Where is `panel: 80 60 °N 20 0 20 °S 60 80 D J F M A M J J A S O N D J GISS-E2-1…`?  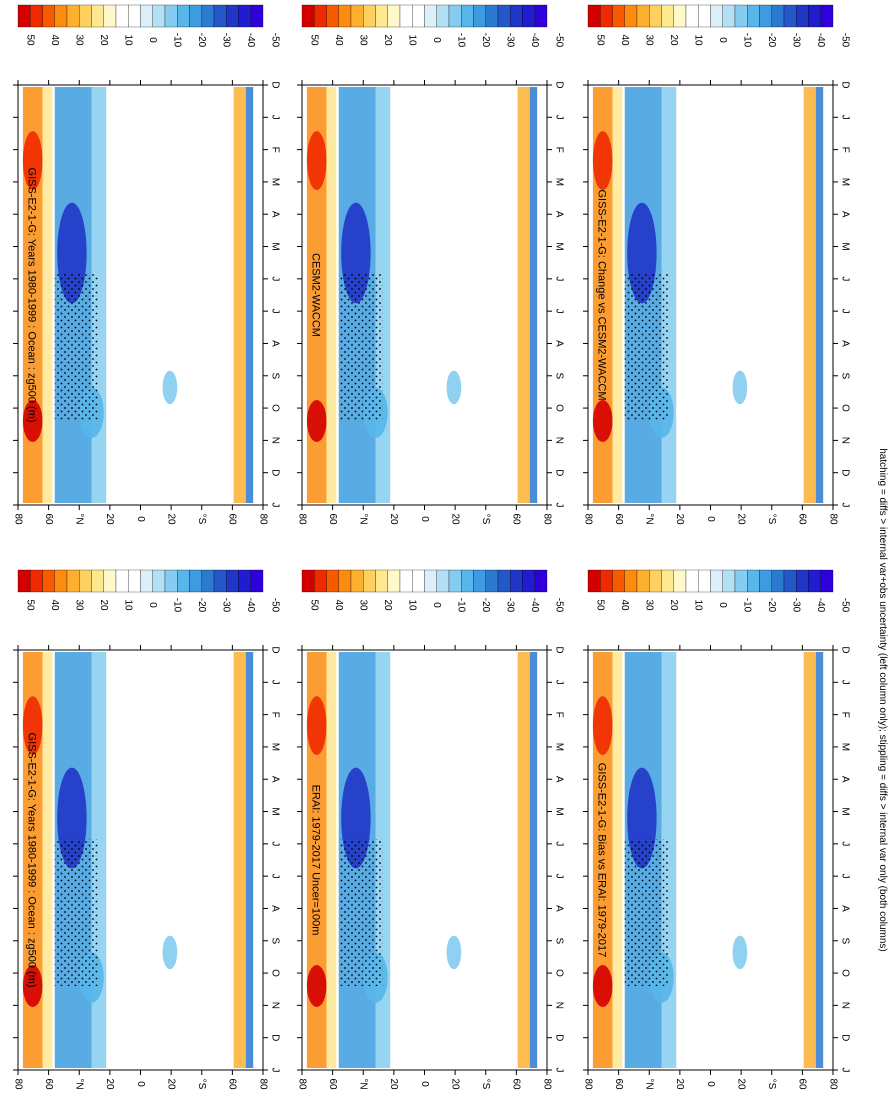 panel: 80 60 °N 20 0 20 °S 60 80 D J F M A M J J A S O N D J GISS-E2-1… is located at coordinates (716, 264).